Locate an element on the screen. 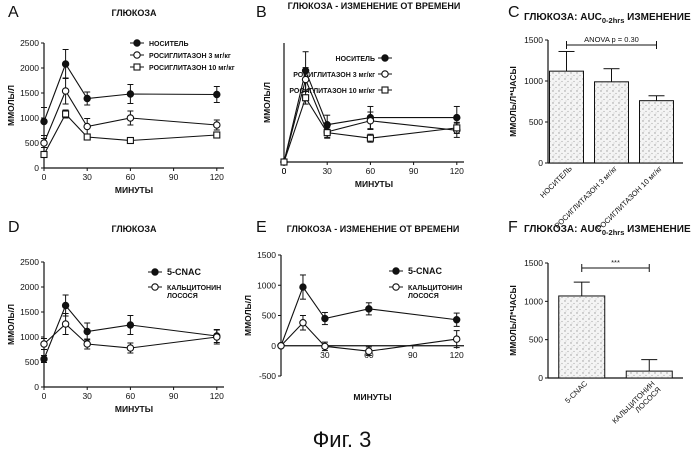 The width and height of the screenshot is (699, 459). legend-label: 5-CNAC is located at coordinates (425, 271).